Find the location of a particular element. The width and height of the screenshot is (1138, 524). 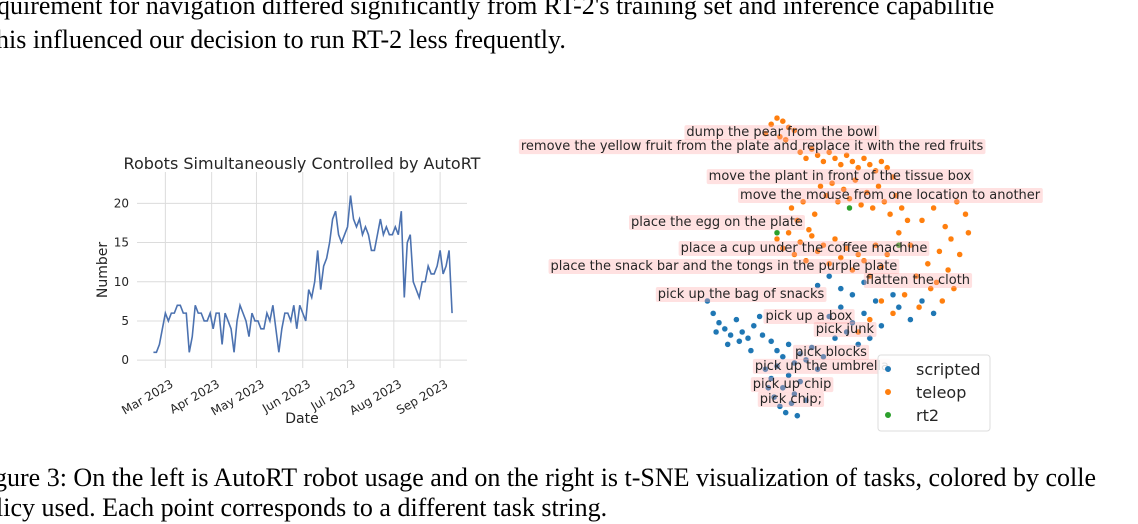

y-axis-label: Number is located at coordinates (103, 270).